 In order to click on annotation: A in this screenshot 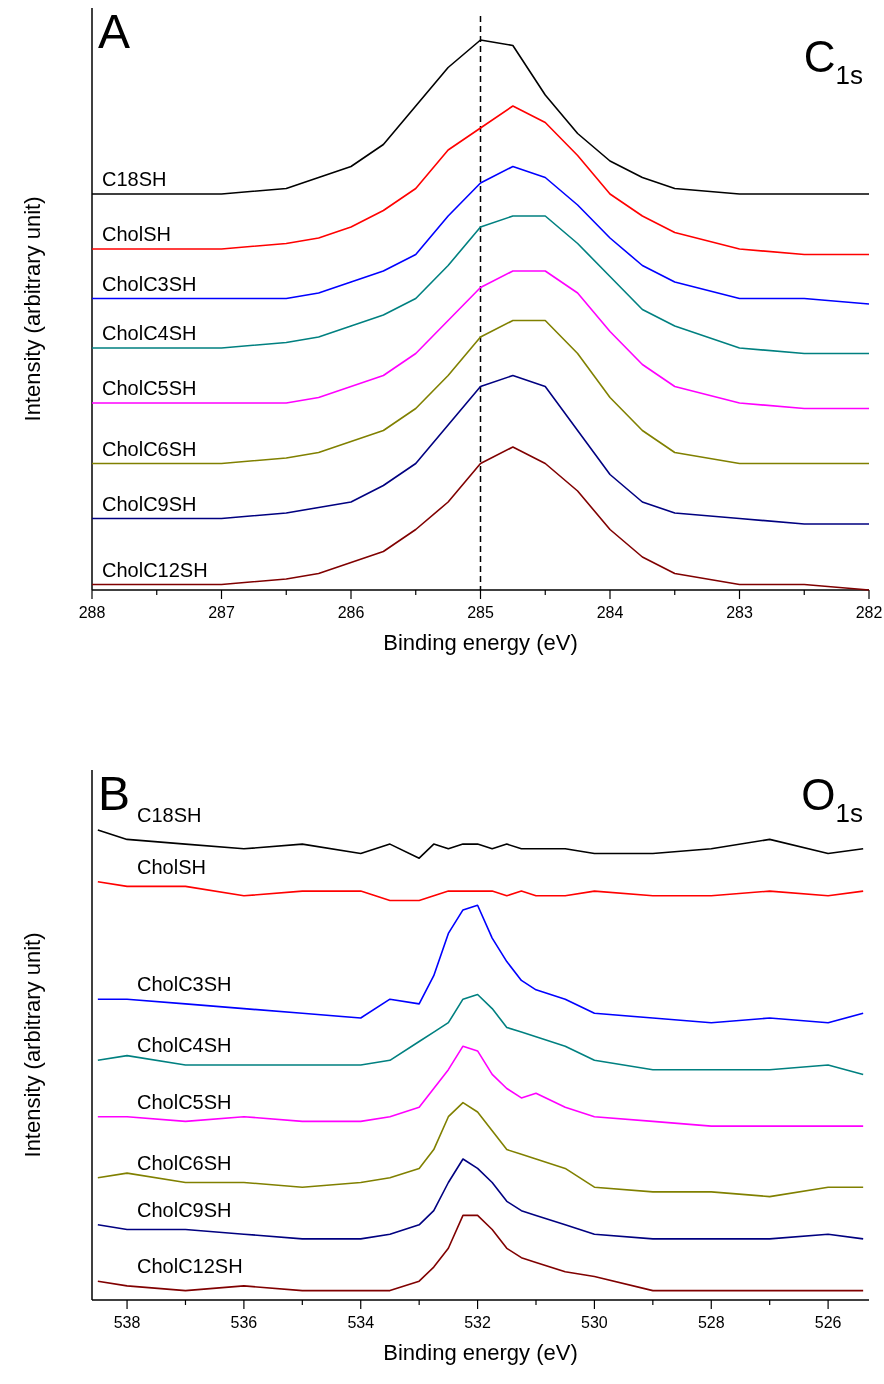, I will do `click(114, 31)`.